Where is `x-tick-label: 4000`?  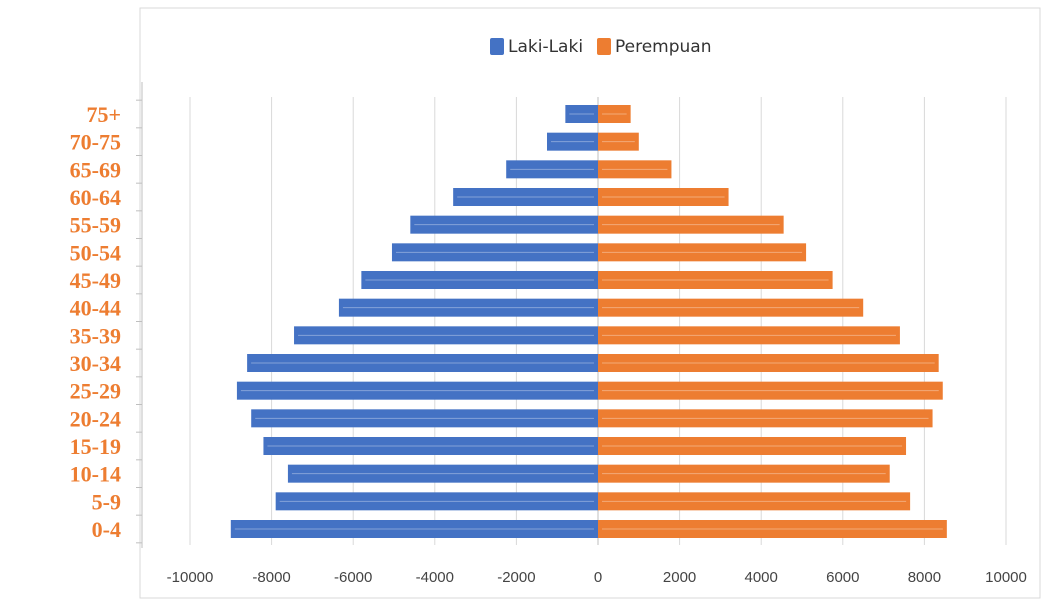
x-tick-label: 4000 is located at coordinates (761, 577).